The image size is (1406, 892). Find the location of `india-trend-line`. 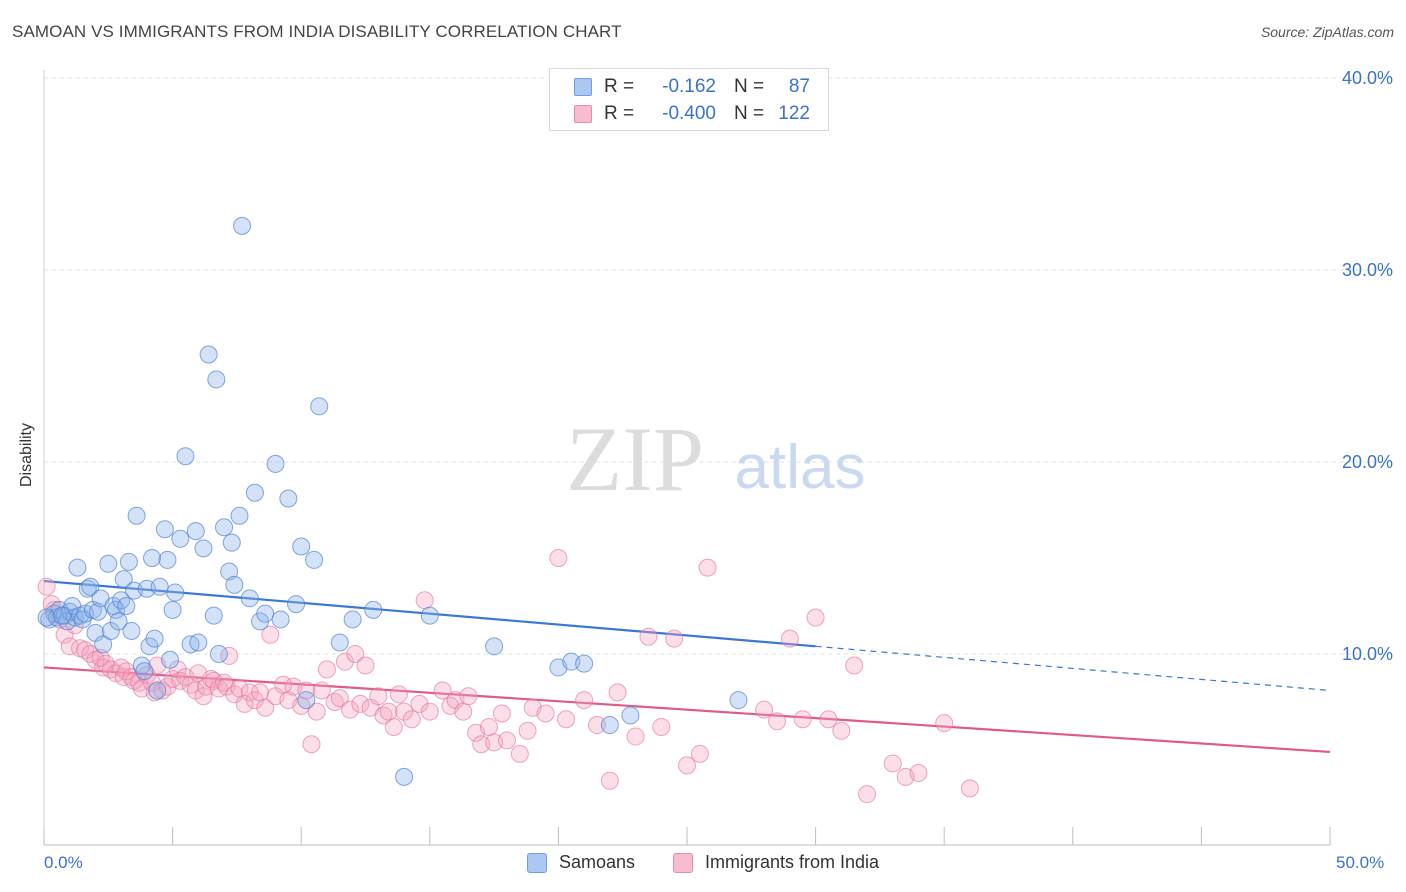

india-trend-line is located at coordinates (687, 710).